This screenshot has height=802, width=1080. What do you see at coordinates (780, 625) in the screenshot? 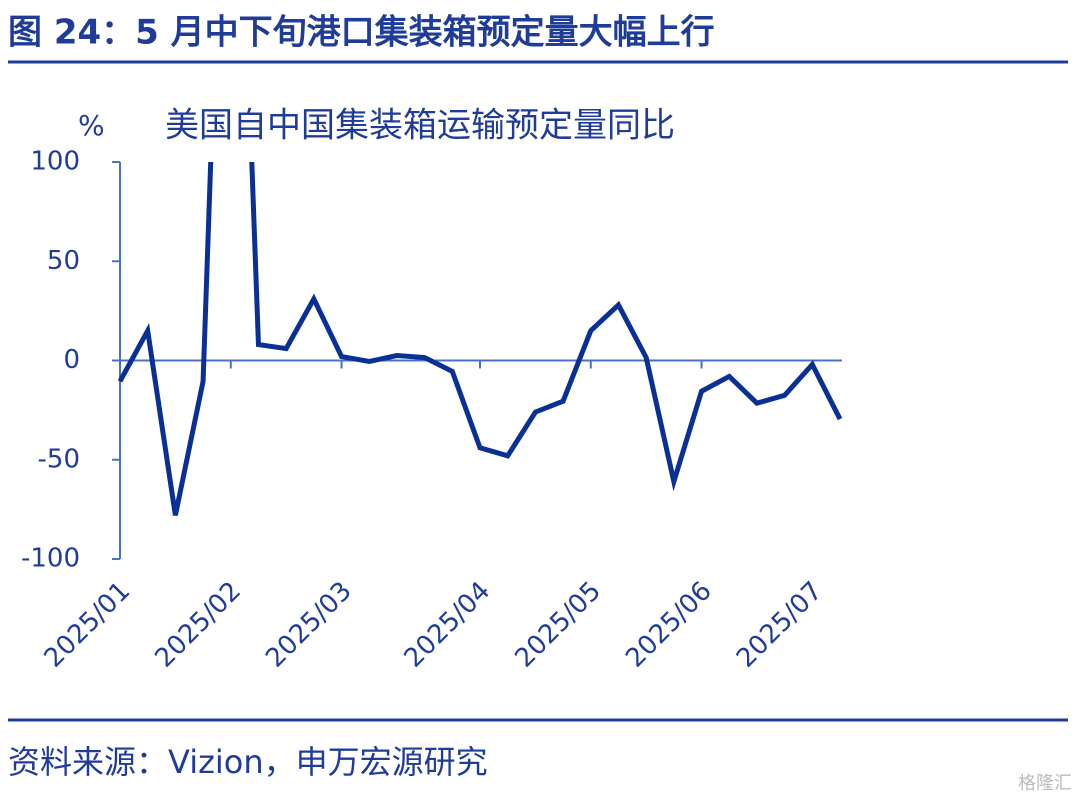
I see `x-tick-label: 2025/07` at bounding box center [780, 625].